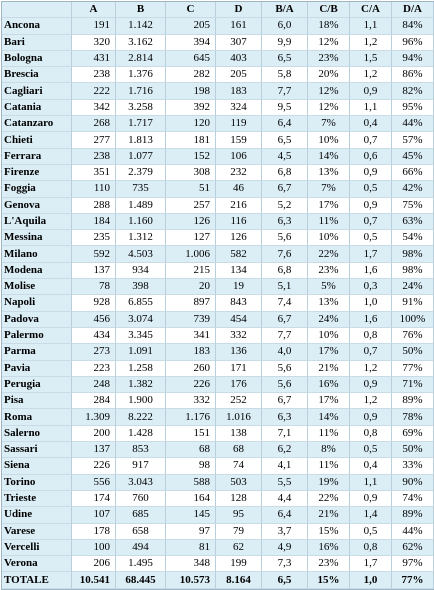 The height and width of the screenshot is (590, 434). I want to click on city-cell: Chieti, so click(37, 140).